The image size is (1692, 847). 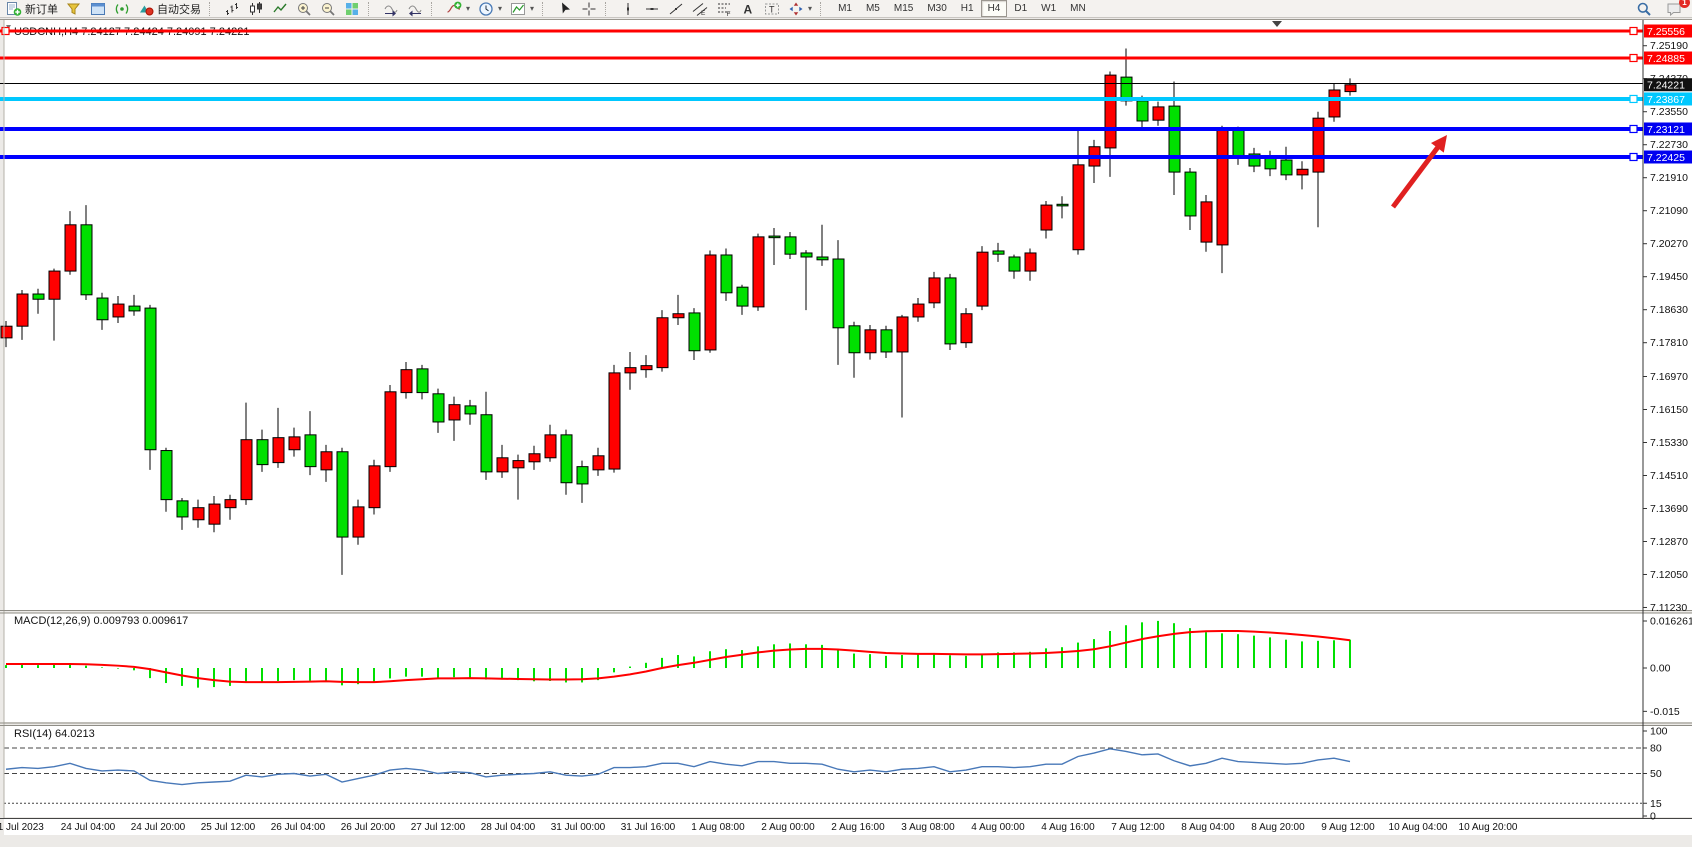 I want to click on time-axis-label: 28 Jul 04:00, so click(x=508, y=827).